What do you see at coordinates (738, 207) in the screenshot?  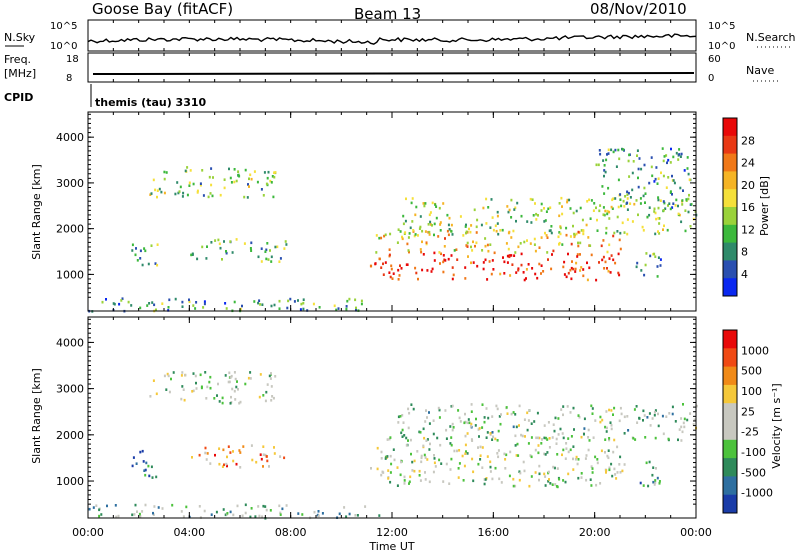 I see `power-colorbar: 28 24 20 16 12 8 4` at bounding box center [738, 207].